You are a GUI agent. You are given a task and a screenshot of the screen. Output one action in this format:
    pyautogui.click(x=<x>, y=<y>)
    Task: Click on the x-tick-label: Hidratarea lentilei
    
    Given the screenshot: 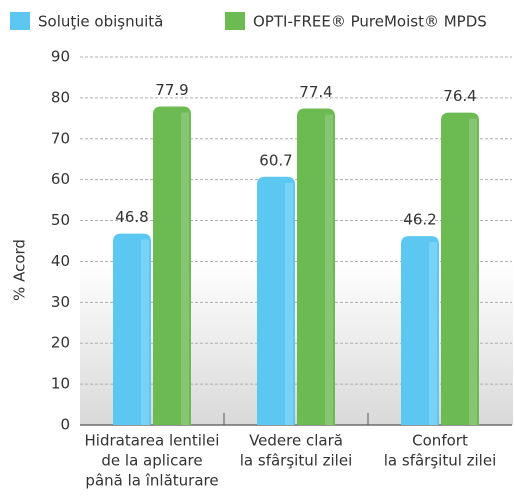 What is the action you would take?
    pyautogui.click(x=152, y=441)
    